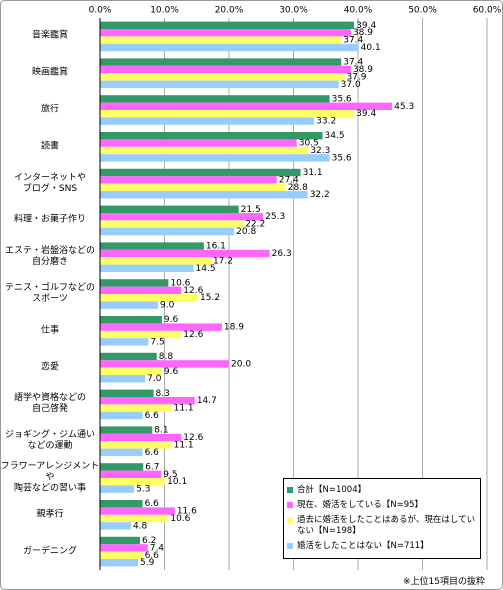 Image resolution: width=503 pixels, height=590 pixels. Describe the element at coordinates (275, 217) in the screenshot. I see `value-label: 25.3` at that location.